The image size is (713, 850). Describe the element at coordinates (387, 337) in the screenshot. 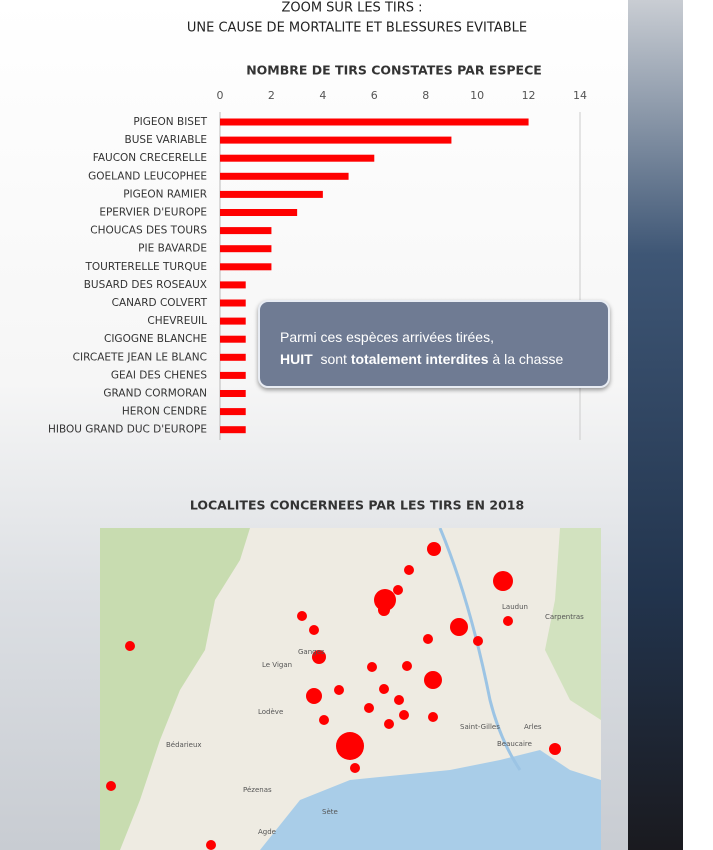

I see `callout-text: Parmi ces espèces arrivées tirées,` at that location.